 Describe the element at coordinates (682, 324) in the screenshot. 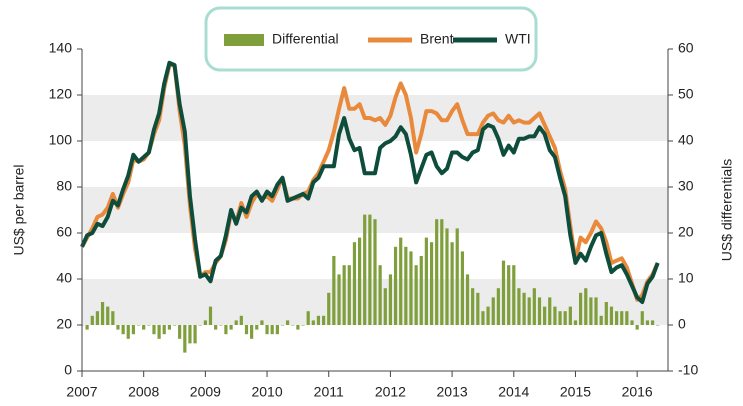

I see `y2-tick-label: 0` at that location.